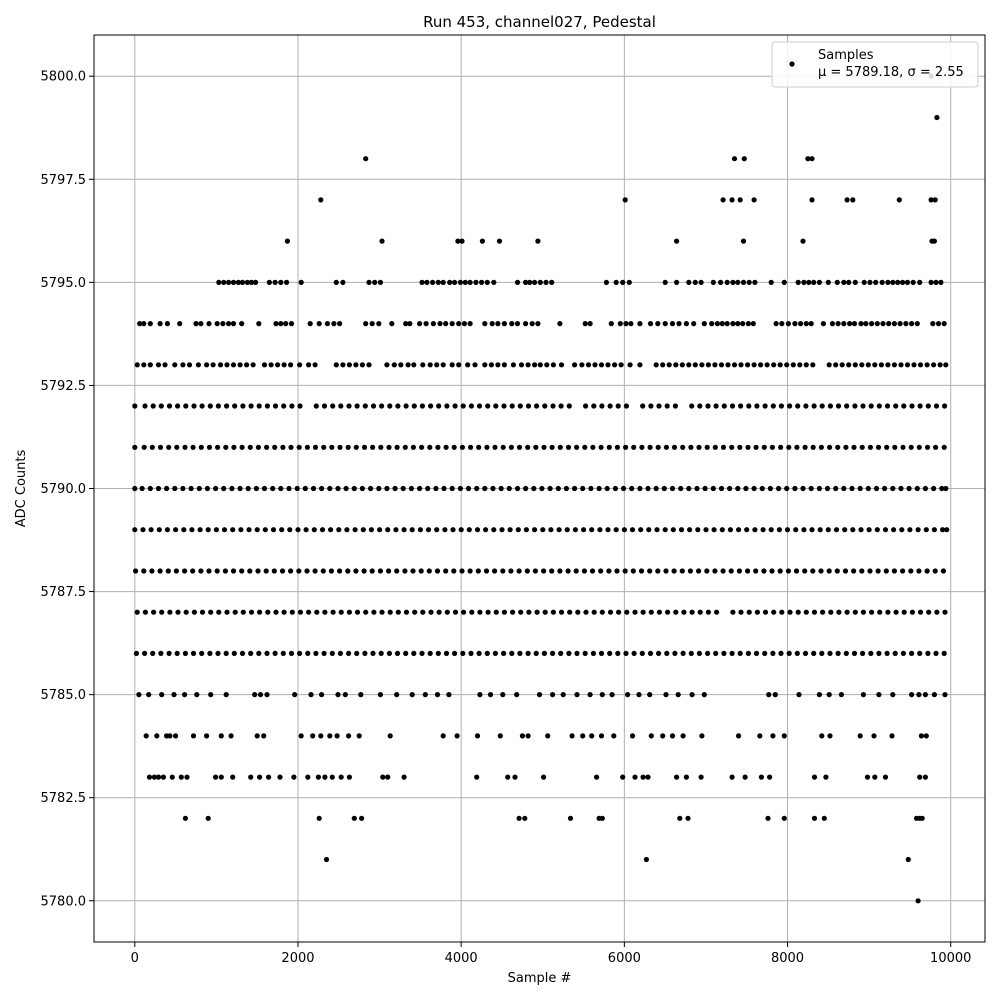 The width and height of the screenshot is (1000, 1000). I want to click on x-tick-label: 10000, so click(950, 958).